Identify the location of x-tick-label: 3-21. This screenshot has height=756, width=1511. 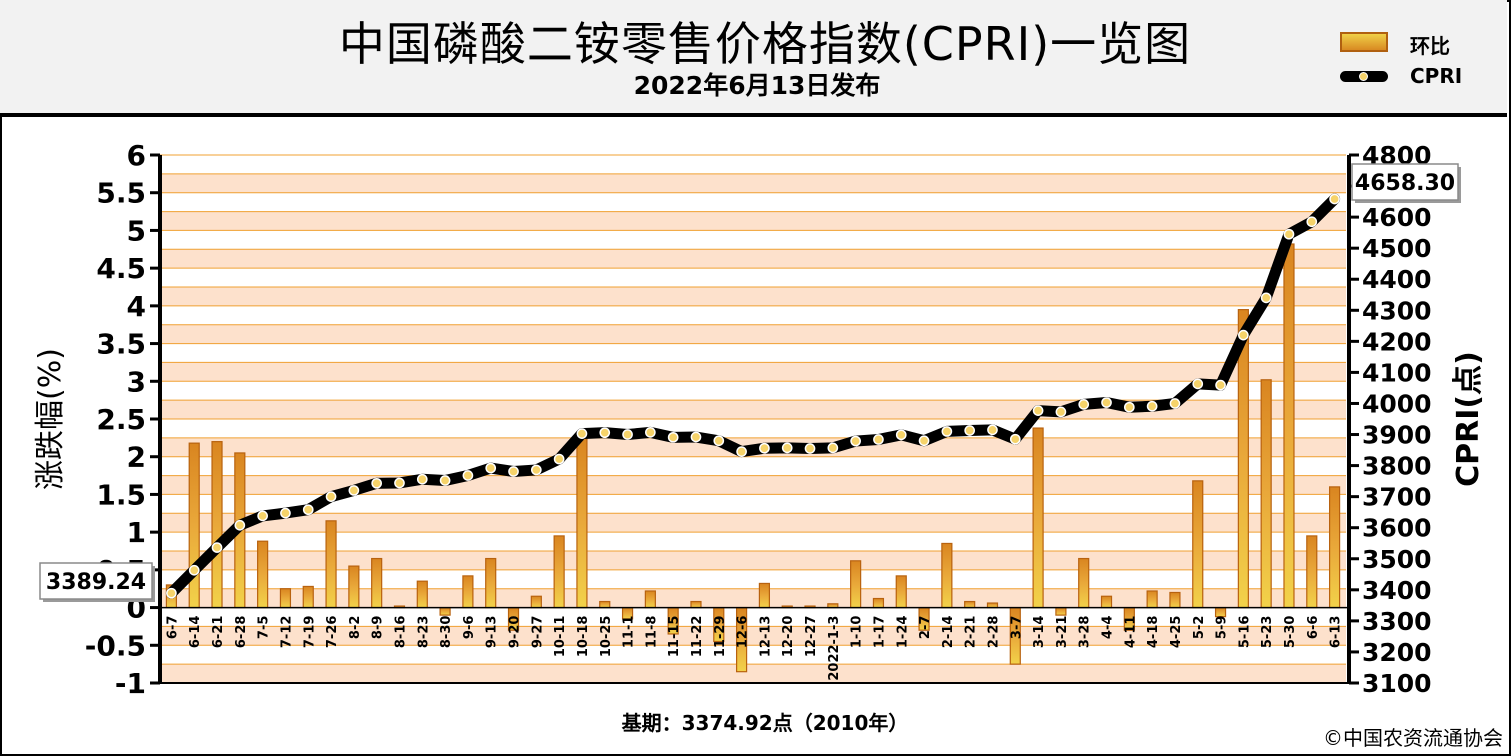
(1062, 632).